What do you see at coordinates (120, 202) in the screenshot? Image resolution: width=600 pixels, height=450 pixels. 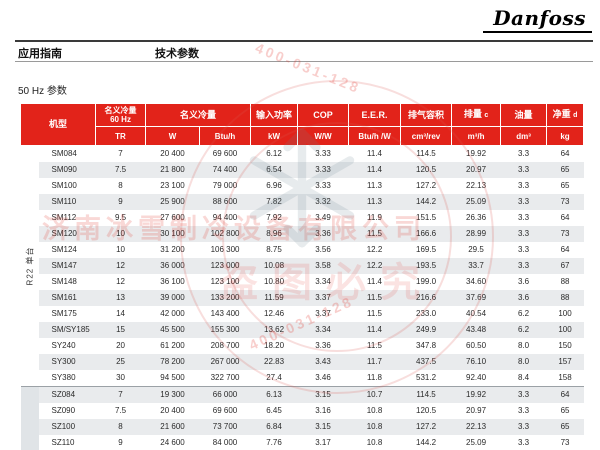 I see `cell-tr-60hz: 9` at bounding box center [120, 202].